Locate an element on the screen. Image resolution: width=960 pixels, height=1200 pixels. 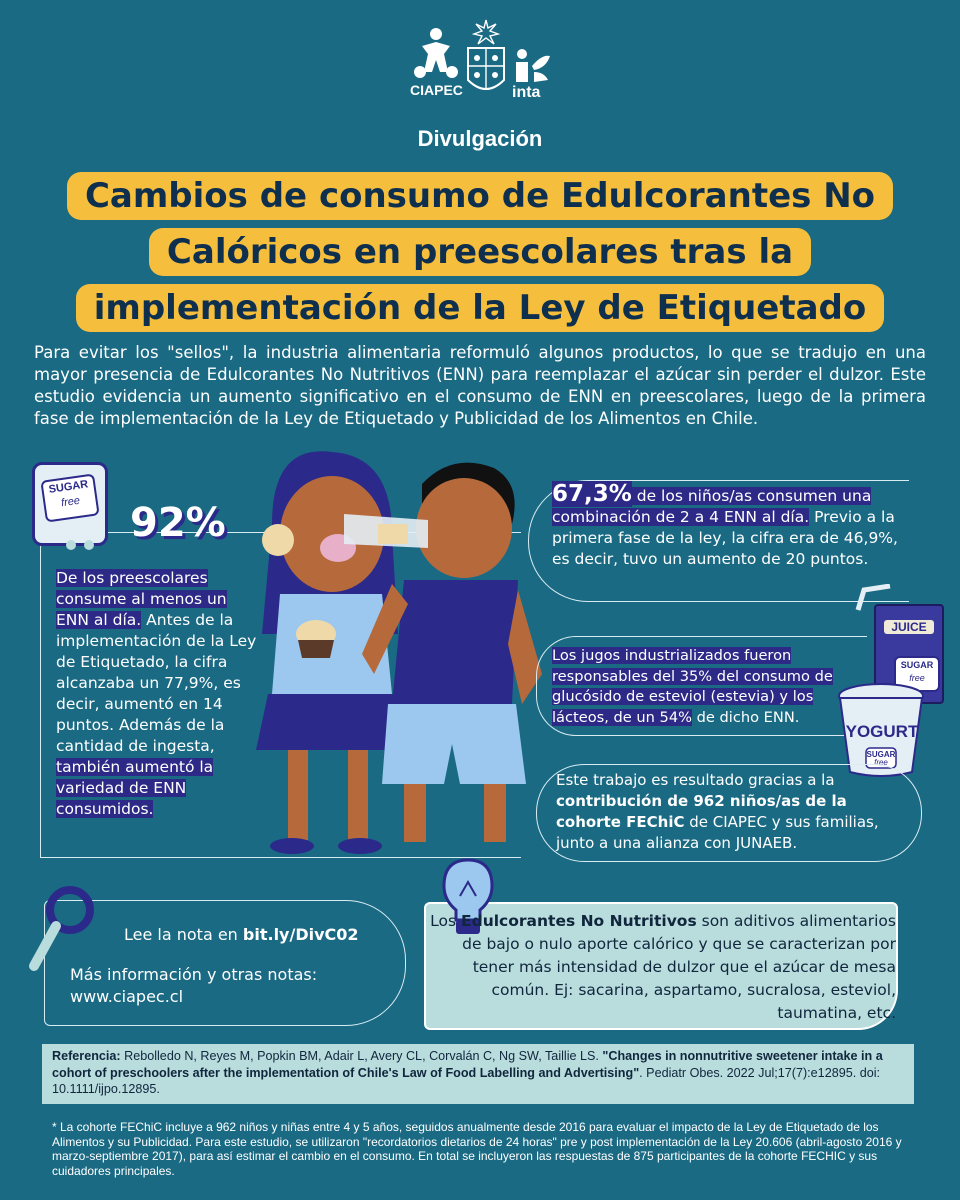
yogurt-label: YOGURT is located at coordinates (882, 731).